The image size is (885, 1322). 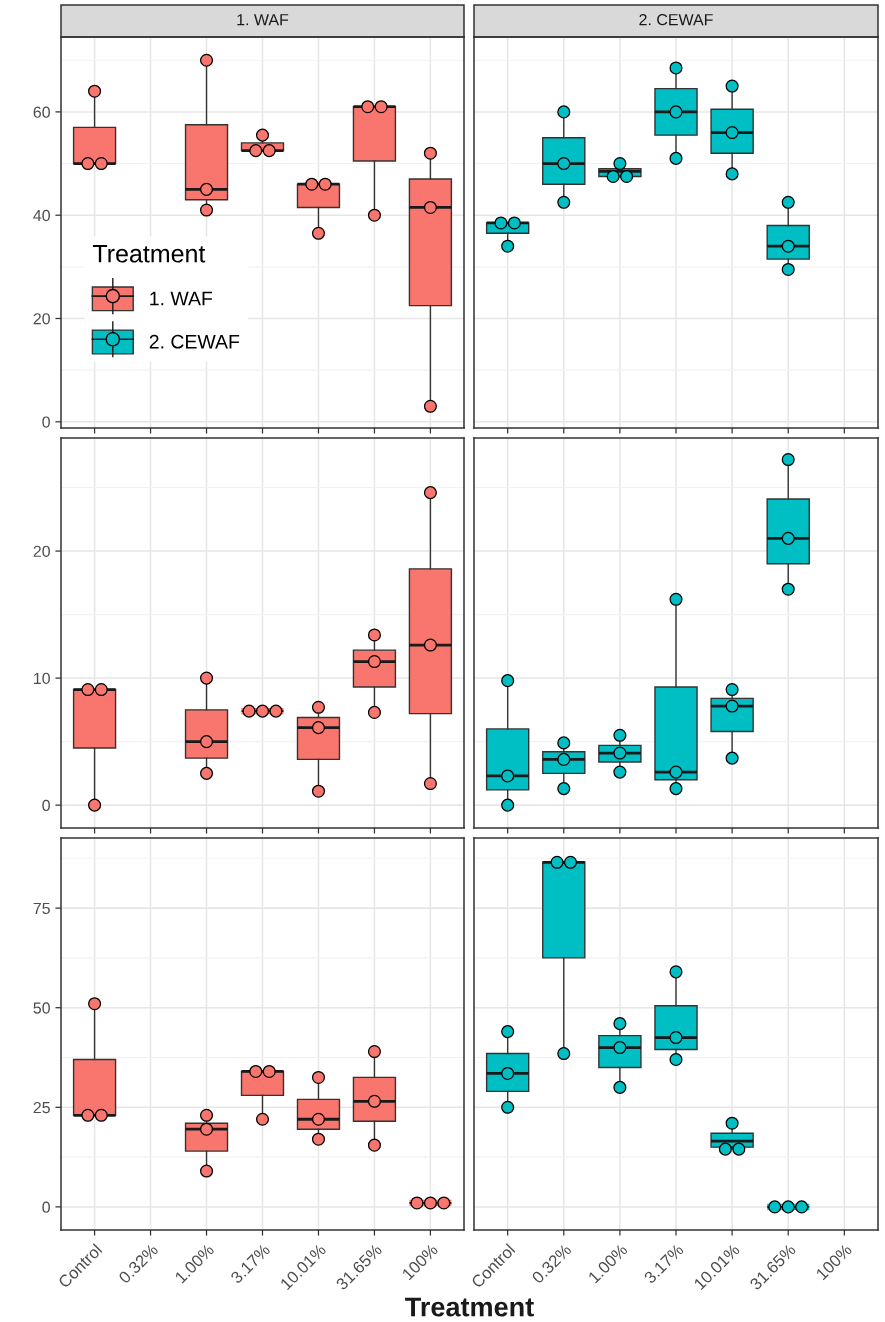 What do you see at coordinates (676, 19) in the screenshot?
I see `chart-title: 2. CEWAF` at bounding box center [676, 19].